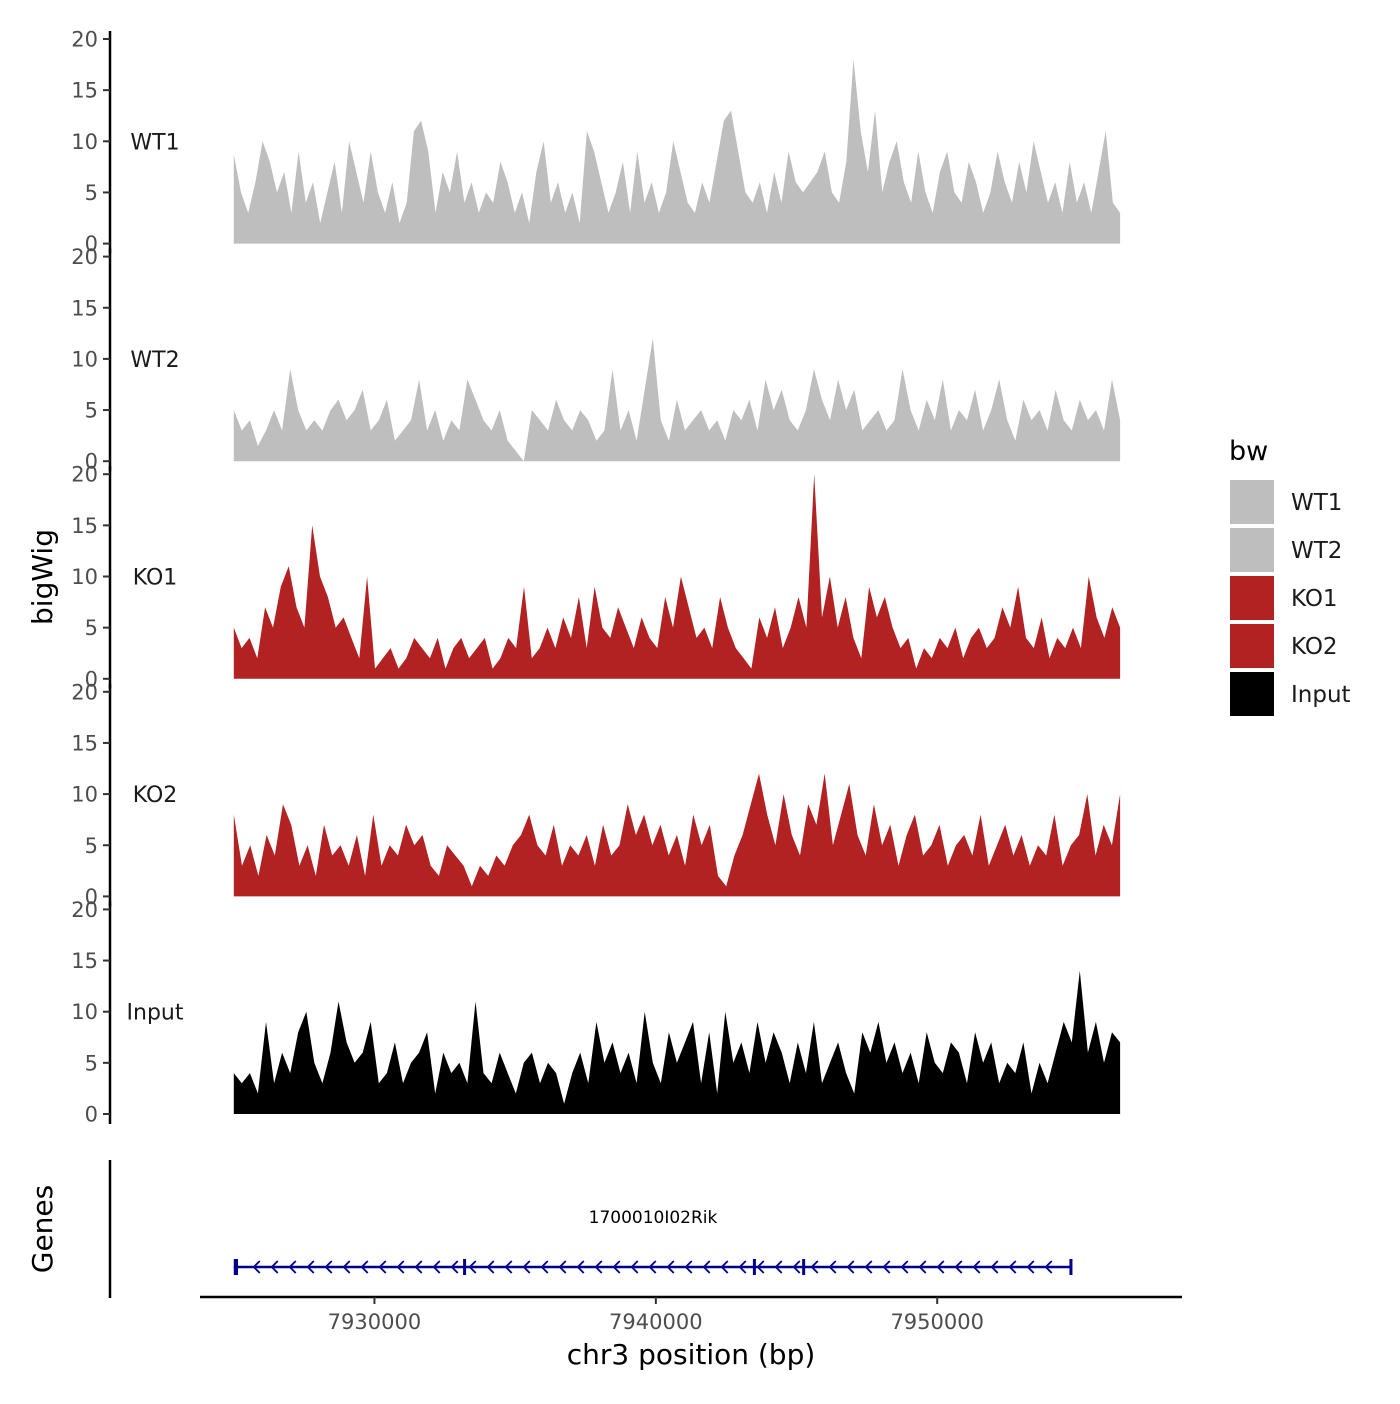  What do you see at coordinates (91, 897) in the screenshot?
I see `y-tick-label-ko2-0: 0` at bounding box center [91, 897].